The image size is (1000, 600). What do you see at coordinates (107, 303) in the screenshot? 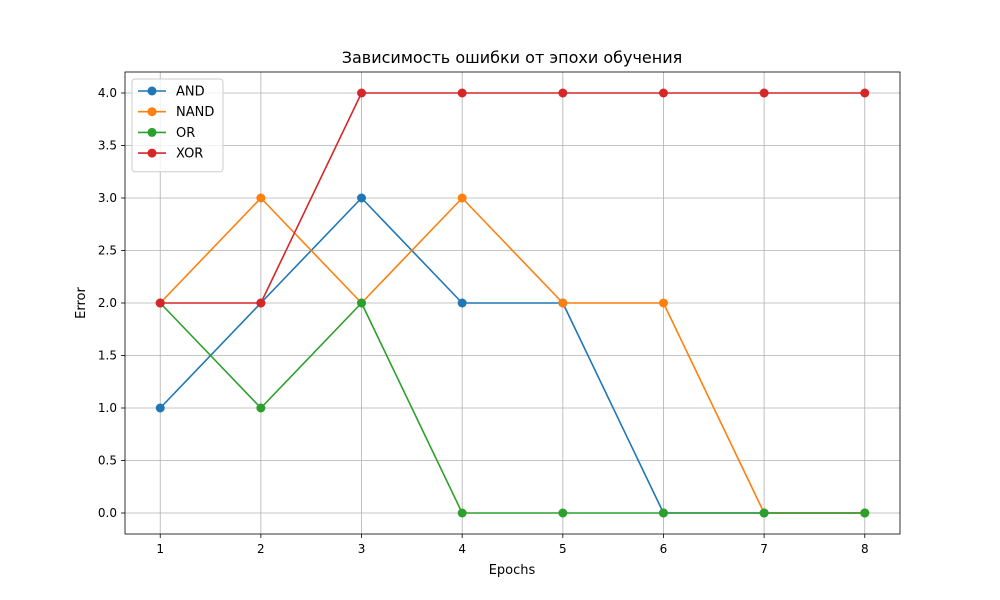
I see `y-tick-label: 2.0` at bounding box center [107, 303].